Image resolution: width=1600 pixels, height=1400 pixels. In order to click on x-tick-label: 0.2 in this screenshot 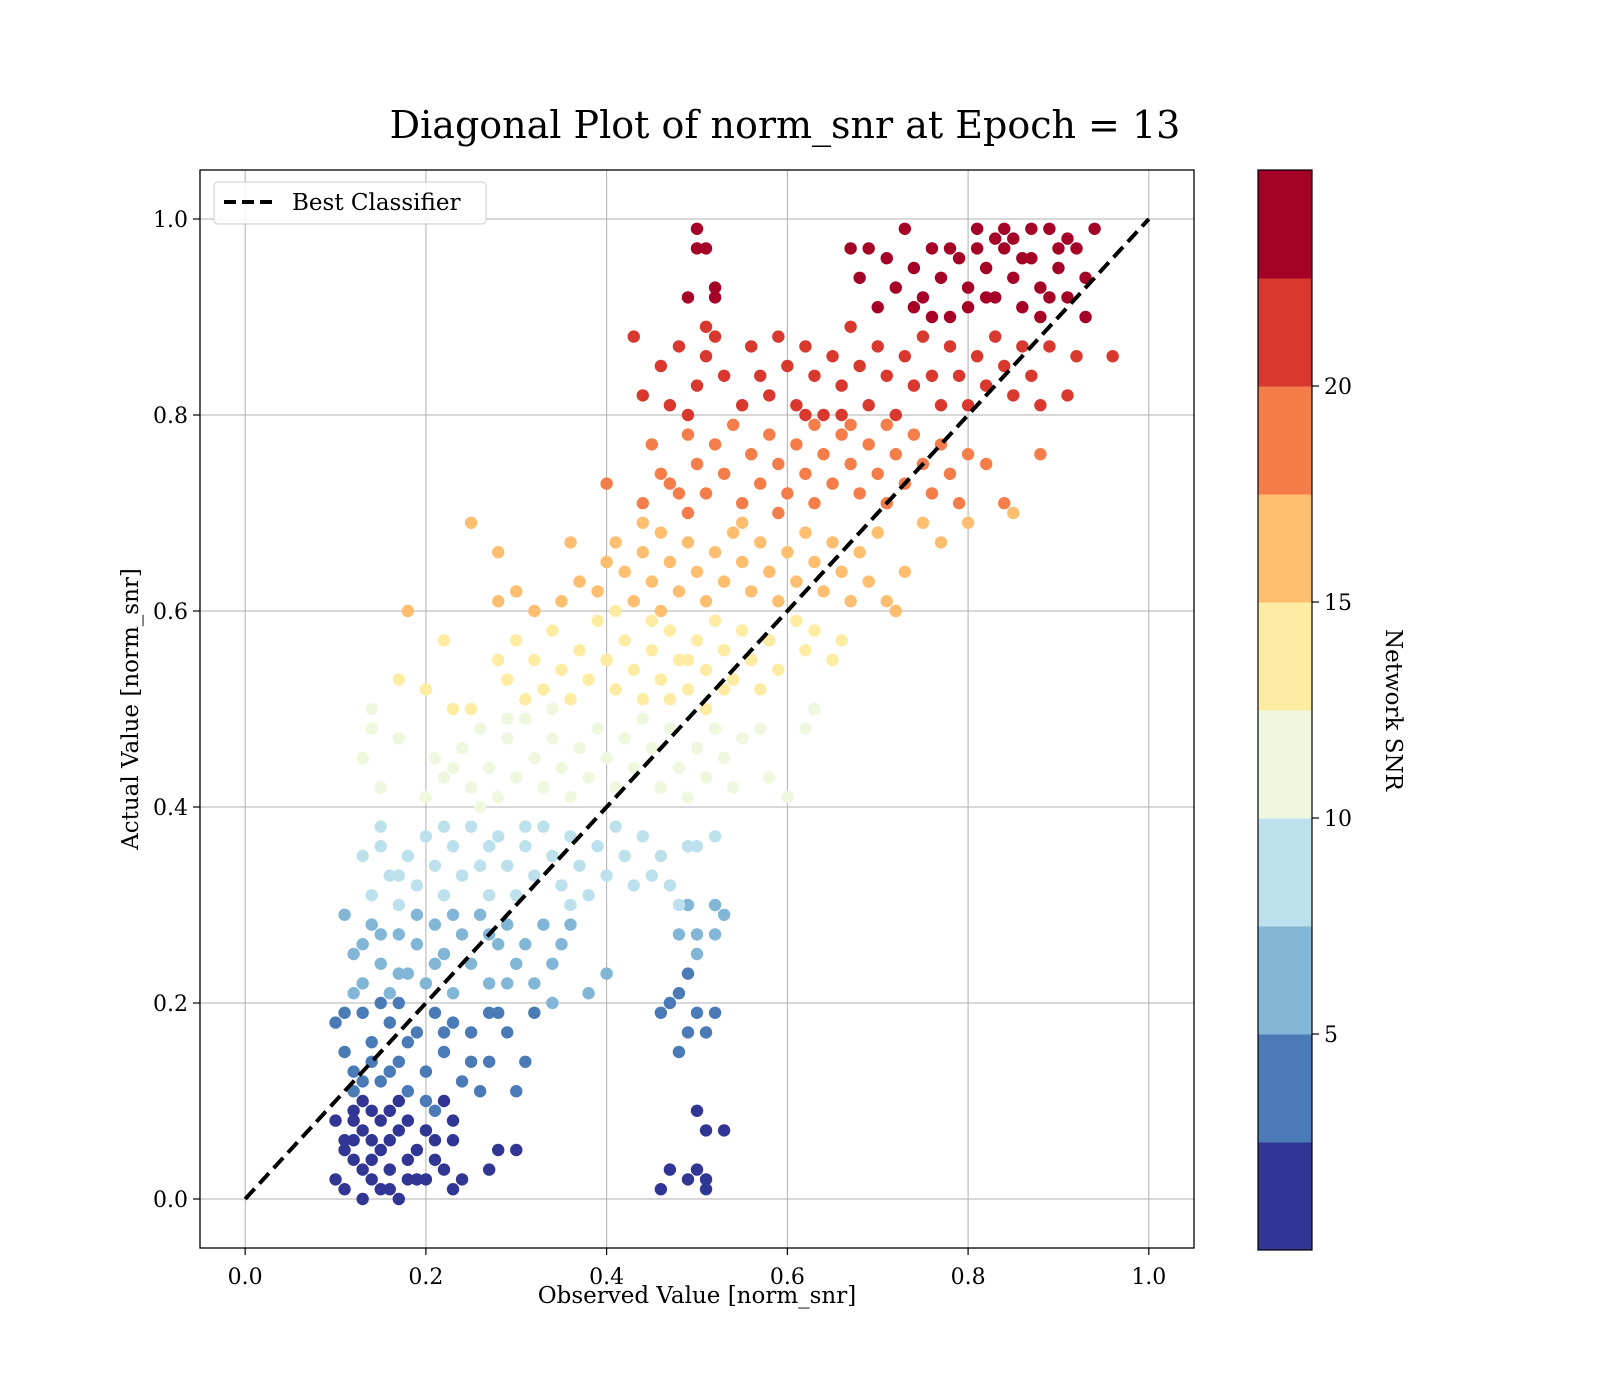, I will do `click(425, 1277)`.